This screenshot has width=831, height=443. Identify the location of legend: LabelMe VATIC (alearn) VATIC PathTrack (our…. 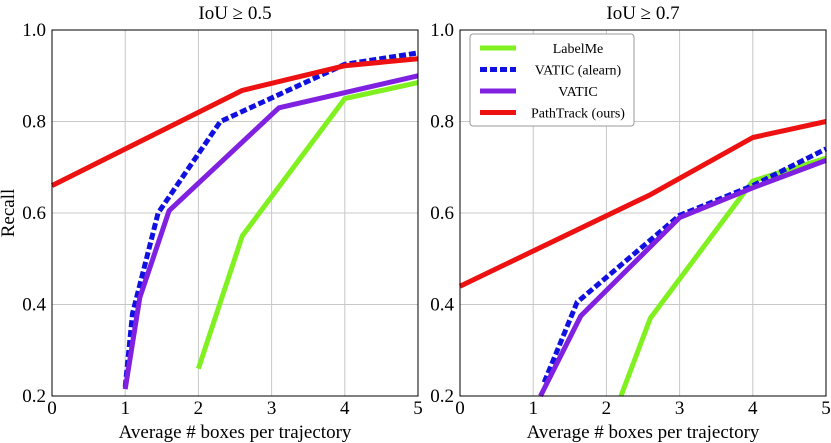
(552, 80).